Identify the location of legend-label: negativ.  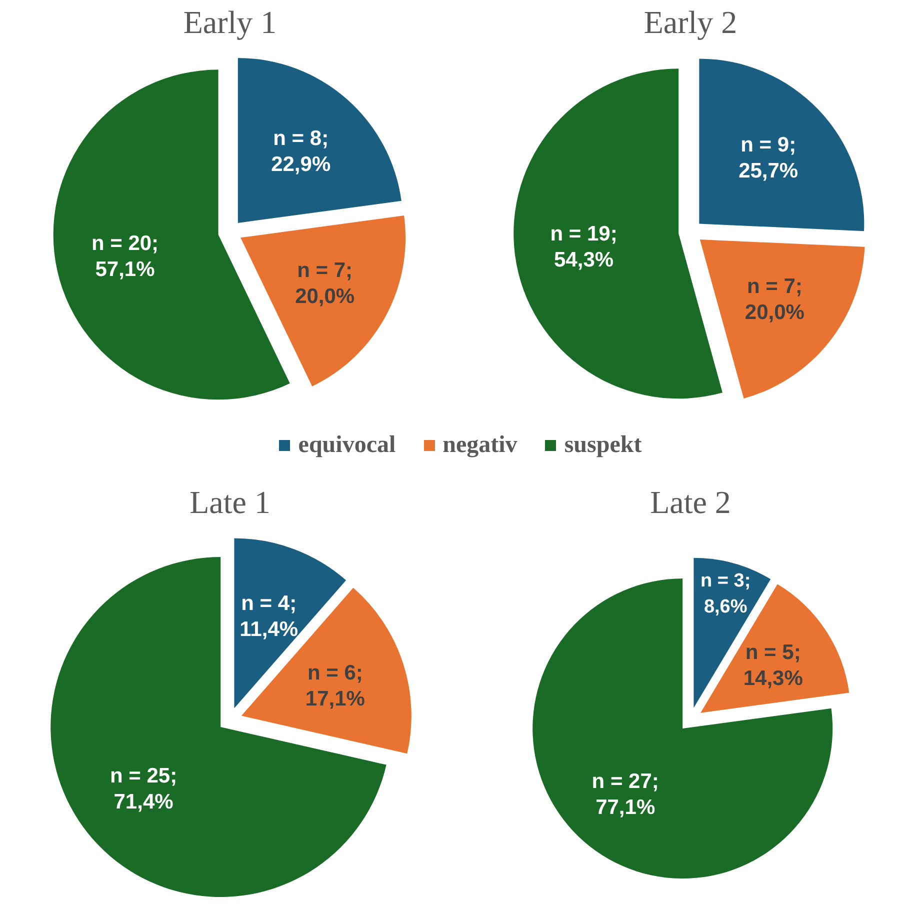
(480, 445).